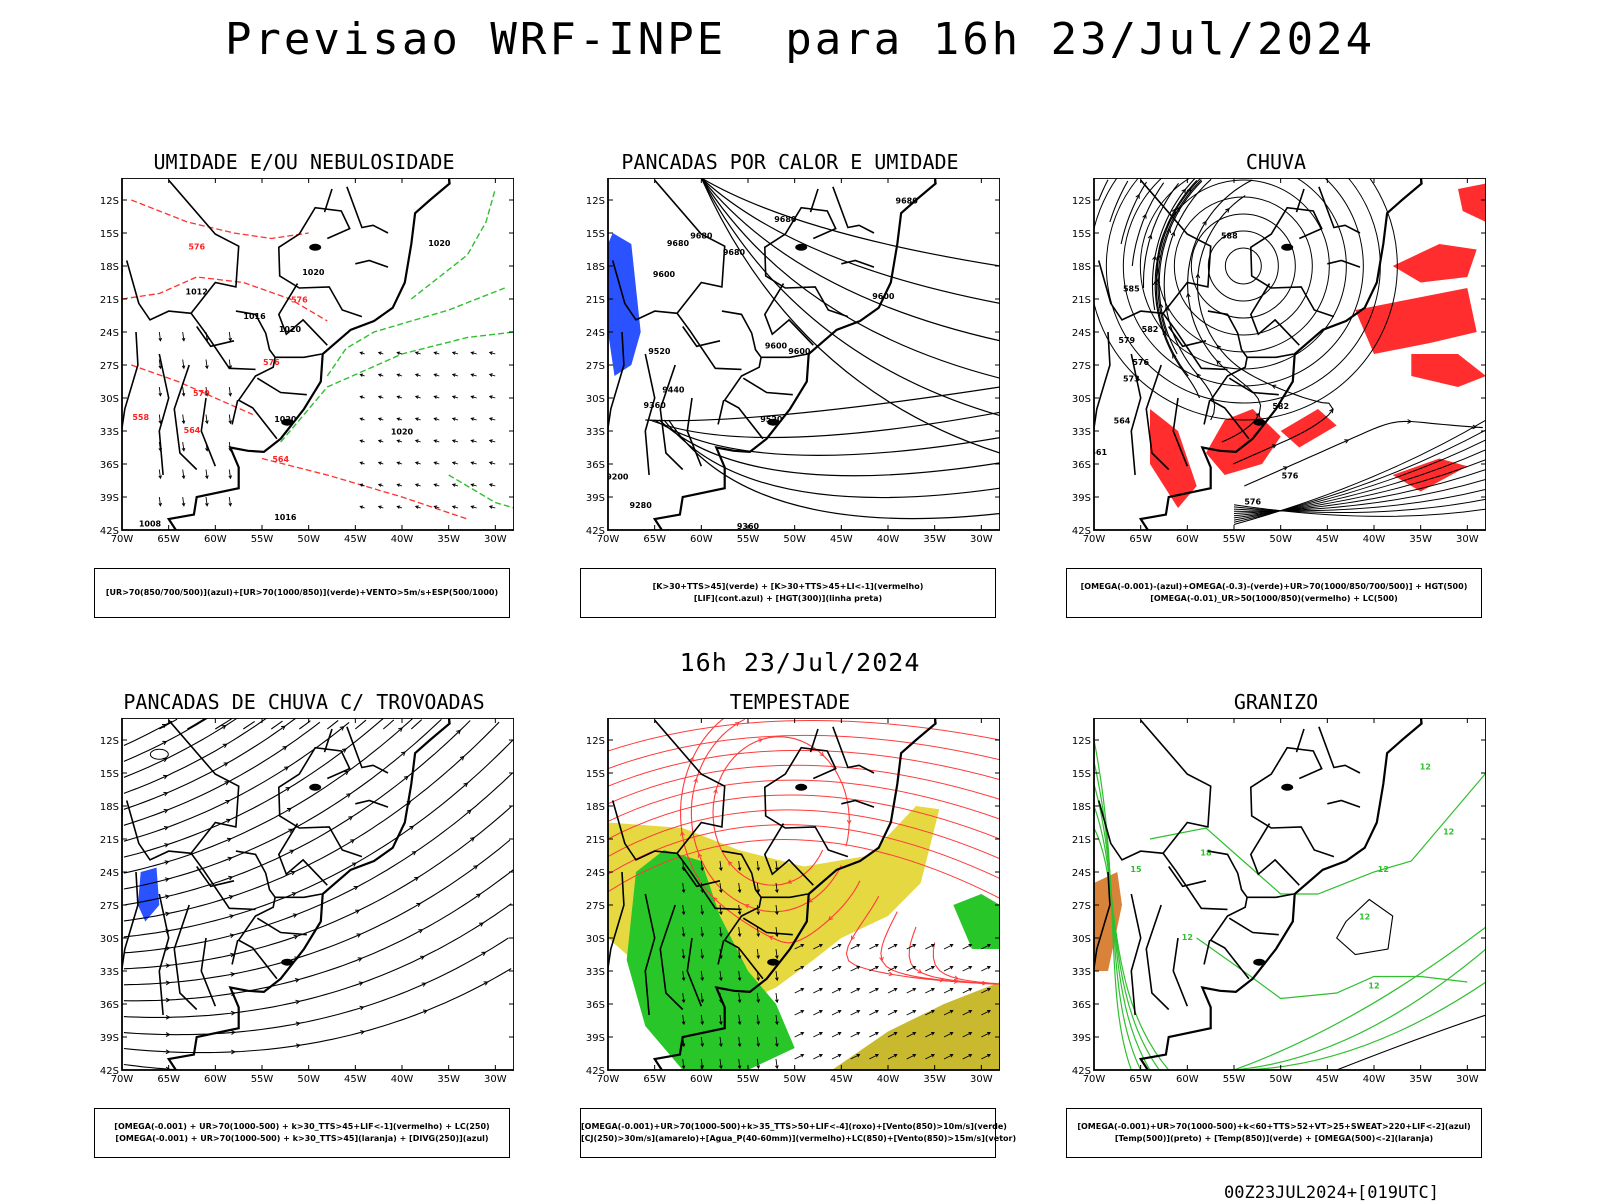  What do you see at coordinates (595, 1071) in the screenshot?
I see `lat-label: 42S` at bounding box center [595, 1071].